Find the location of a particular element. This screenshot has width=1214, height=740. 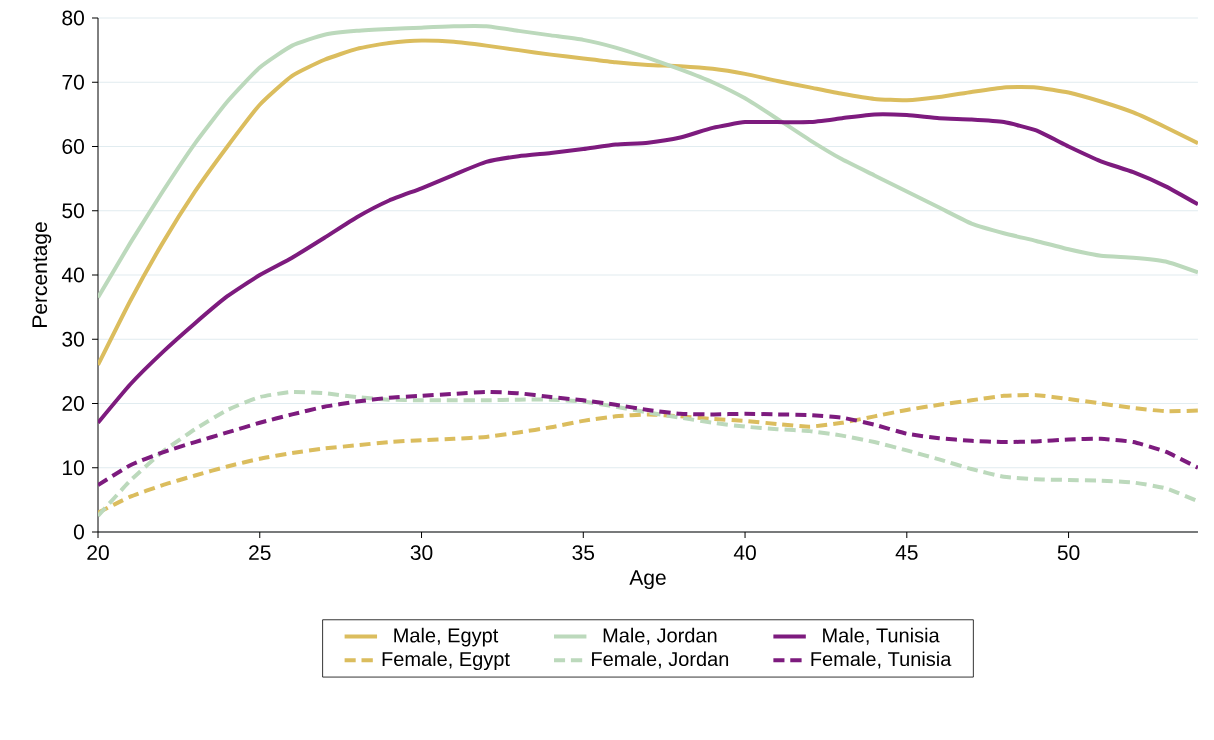

legend-label: Female, Tunisia is located at coordinates (881, 660).